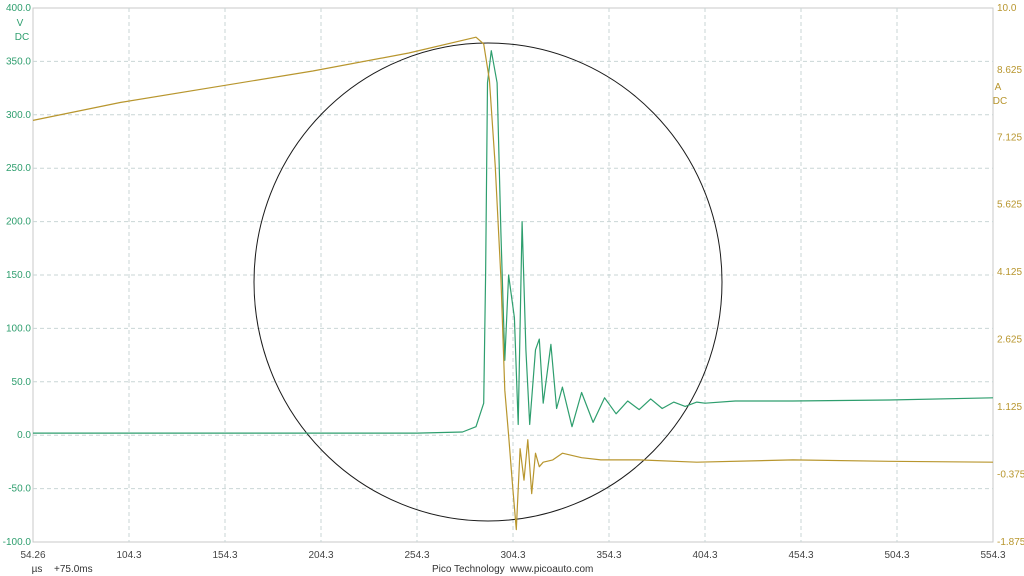 The height and width of the screenshot is (576, 1024). What do you see at coordinates (22, 382) in the screenshot?
I see `left-tick-label: 50.0` at bounding box center [22, 382].